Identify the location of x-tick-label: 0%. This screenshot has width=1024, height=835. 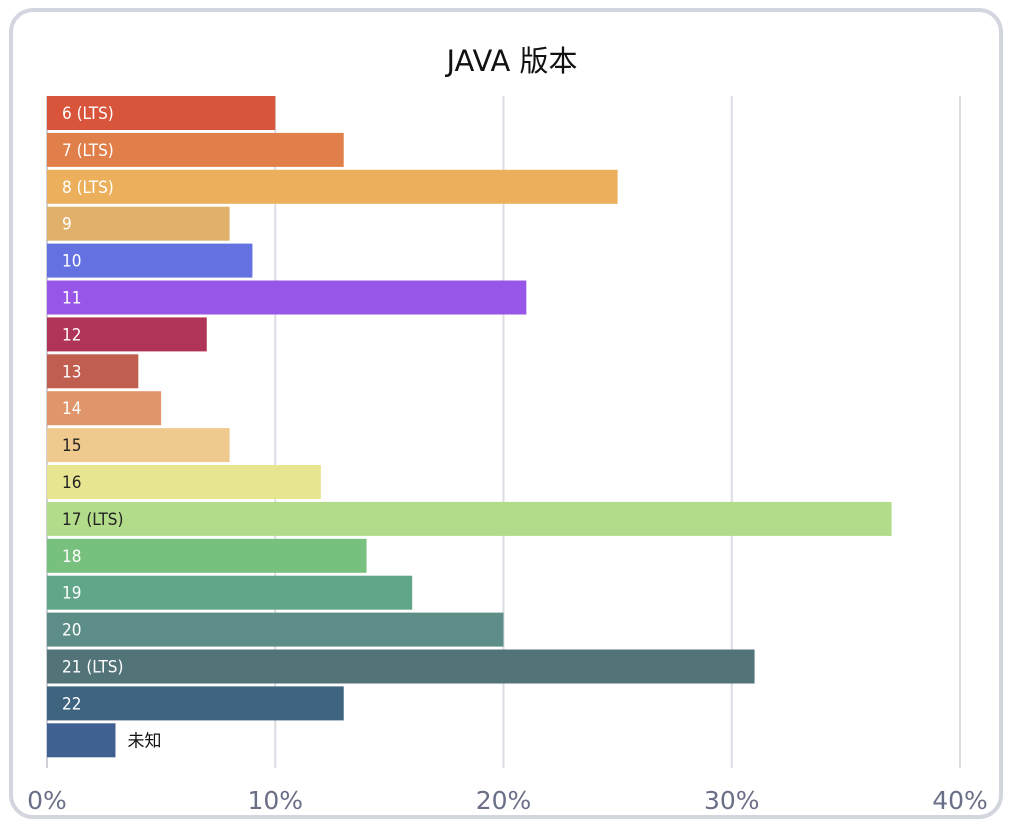
(47, 800).